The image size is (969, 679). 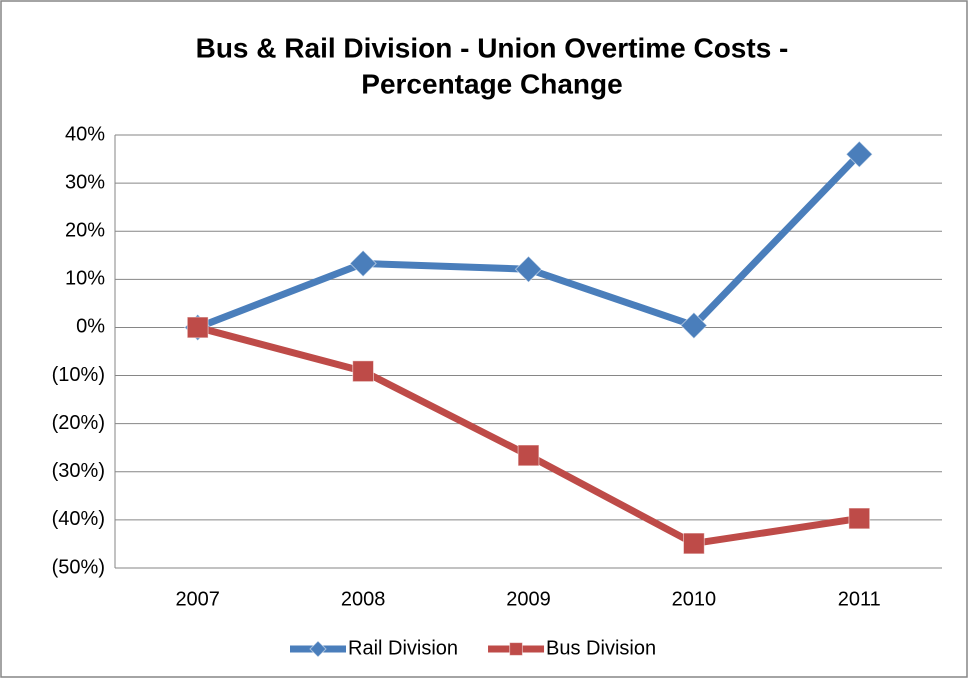 I want to click on x-tick-label: 2011, so click(x=859, y=599).